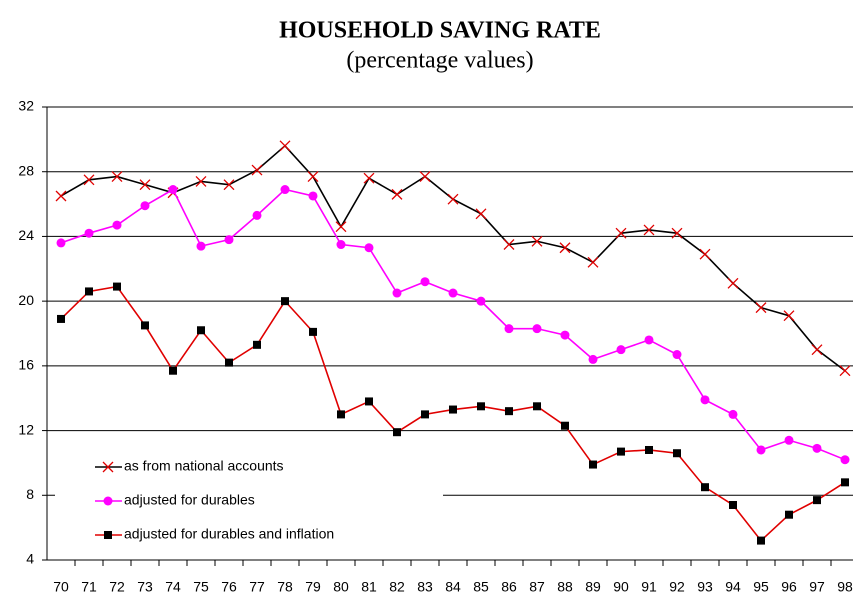  Describe the element at coordinates (313, 587) in the screenshot. I see `x-tick-label: 79` at that location.